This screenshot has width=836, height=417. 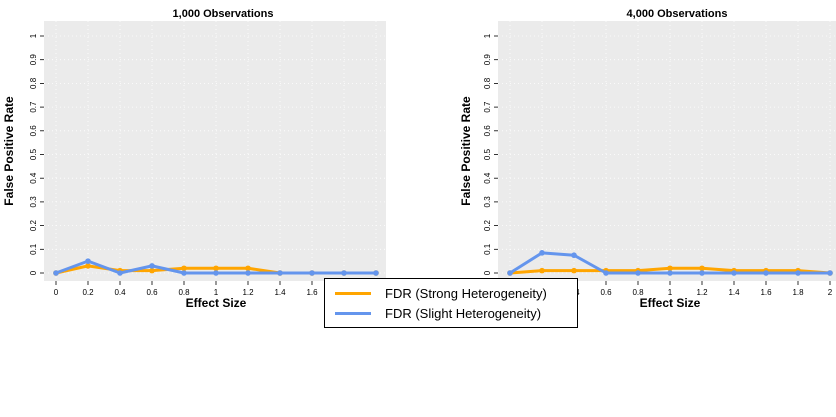 I want to click on legend-swatch-strong, so click(x=353, y=293).